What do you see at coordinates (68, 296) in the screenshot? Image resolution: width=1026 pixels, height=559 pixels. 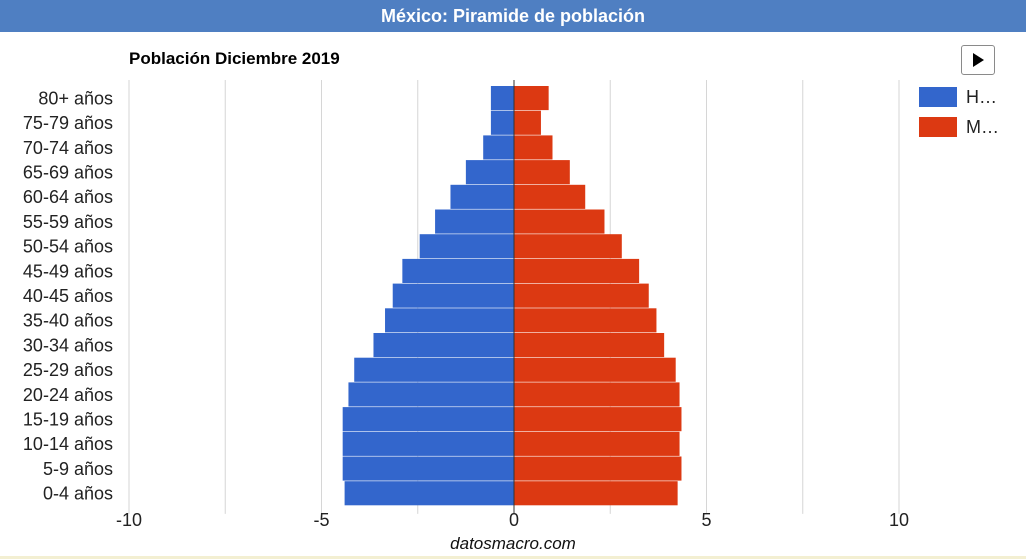 I see `category-label: 40-45 años` at bounding box center [68, 296].